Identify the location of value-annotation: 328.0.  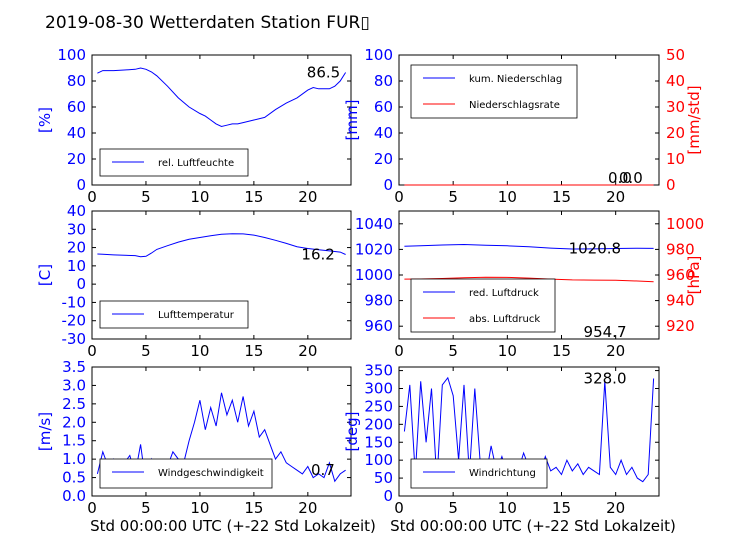
(605, 378).